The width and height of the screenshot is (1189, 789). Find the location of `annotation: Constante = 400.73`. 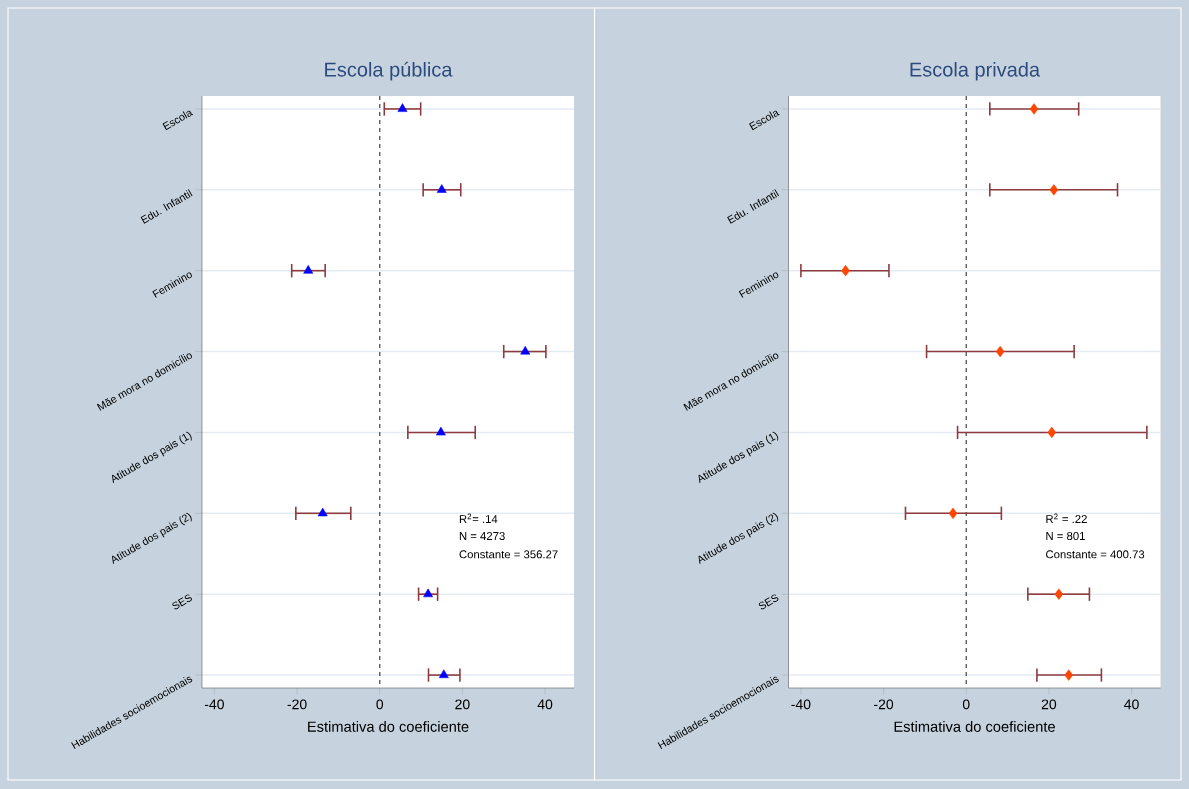

annotation: Constante = 400.73 is located at coordinates (1095, 554).